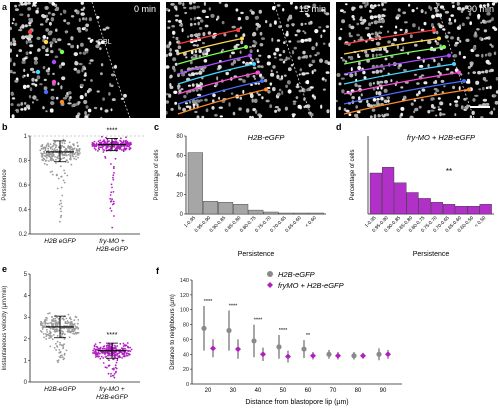 The width and height of the screenshot is (500, 415). I want to click on y-tick-label: 60, so click(179, 157).